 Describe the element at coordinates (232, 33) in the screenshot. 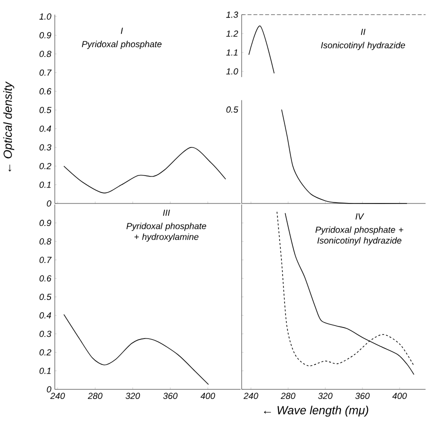

I see `y-tick-label: 1.2` at that location.